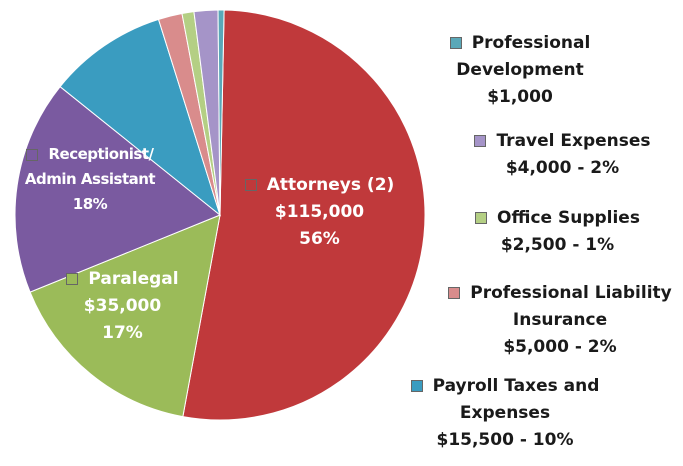 The image size is (683, 466). What do you see at coordinates (90, 166) in the screenshot?
I see `category-name: Receptionist/ Admin Assistant` at bounding box center [90, 166].